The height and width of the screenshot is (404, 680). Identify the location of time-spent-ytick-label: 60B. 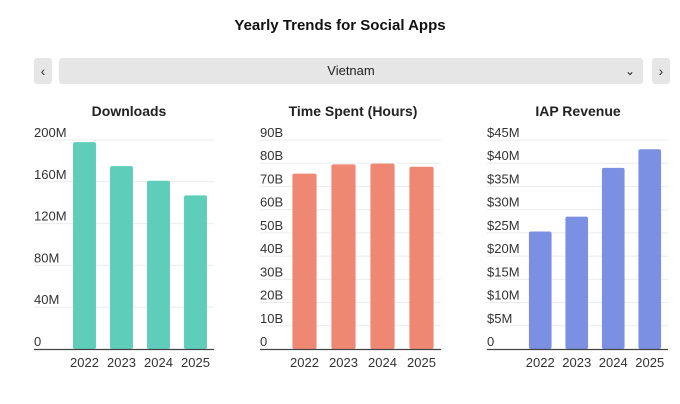
(271, 202).